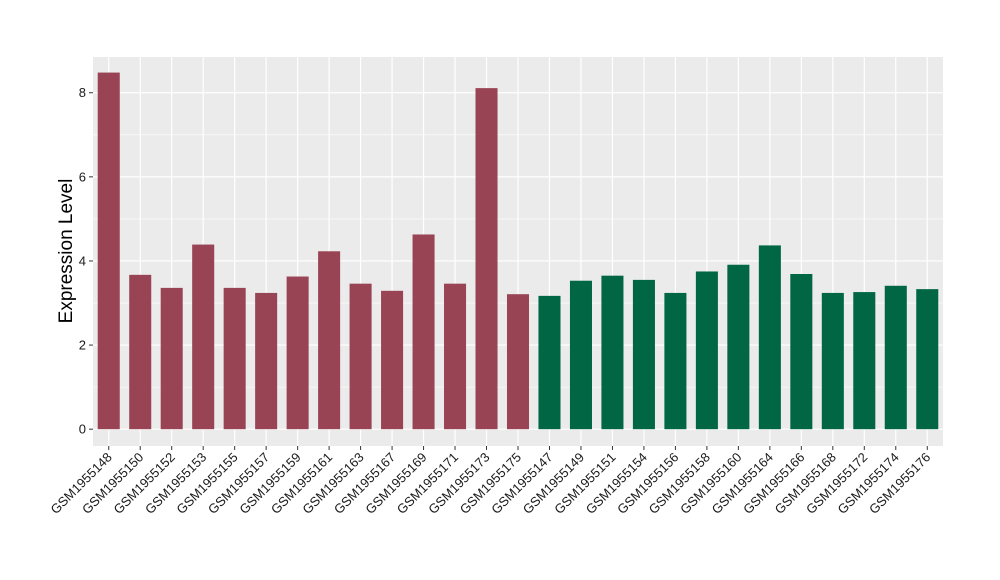 This screenshot has height=580, width=1000. I want to click on bar-GSM1955154, so click(643, 354).